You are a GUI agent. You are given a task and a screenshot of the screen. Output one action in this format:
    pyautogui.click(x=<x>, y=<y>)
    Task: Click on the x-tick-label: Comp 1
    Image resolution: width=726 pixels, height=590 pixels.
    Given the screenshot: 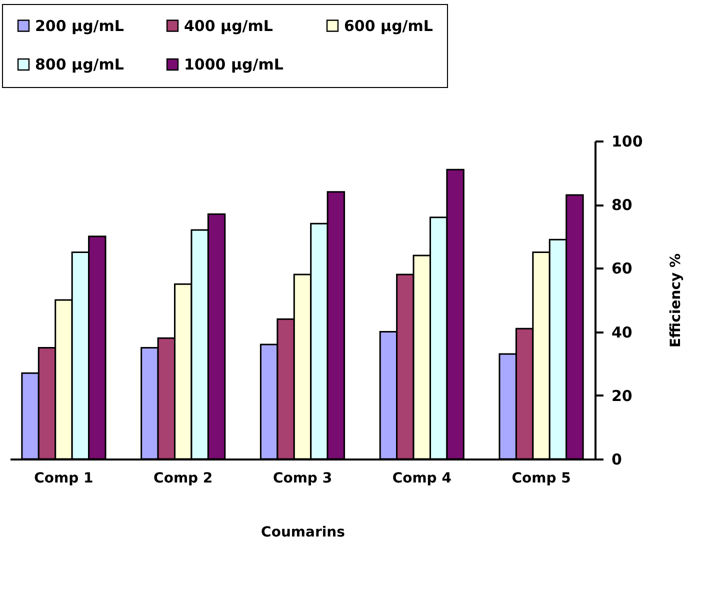 What is the action you would take?
    pyautogui.click(x=64, y=478)
    